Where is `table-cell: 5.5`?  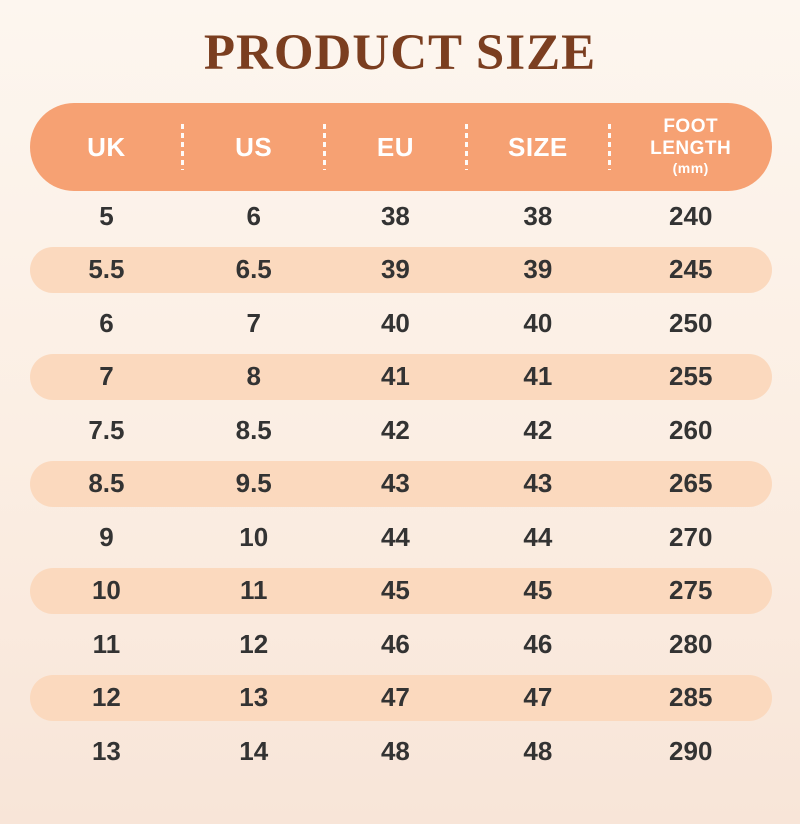
table-cell: 5.5 is located at coordinates (106, 269).